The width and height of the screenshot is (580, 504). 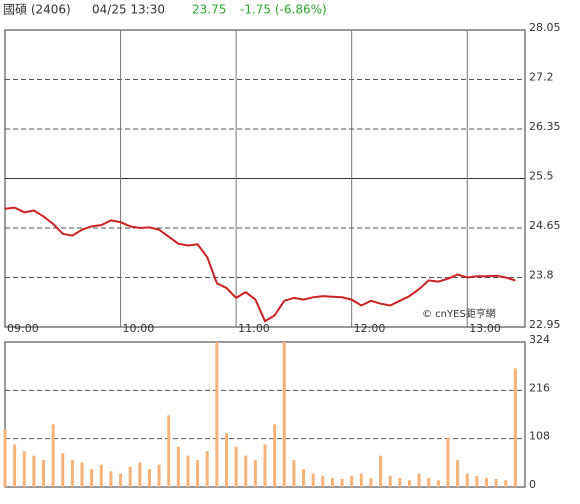 I want to click on y-tick-label: 108, so click(x=539, y=436).